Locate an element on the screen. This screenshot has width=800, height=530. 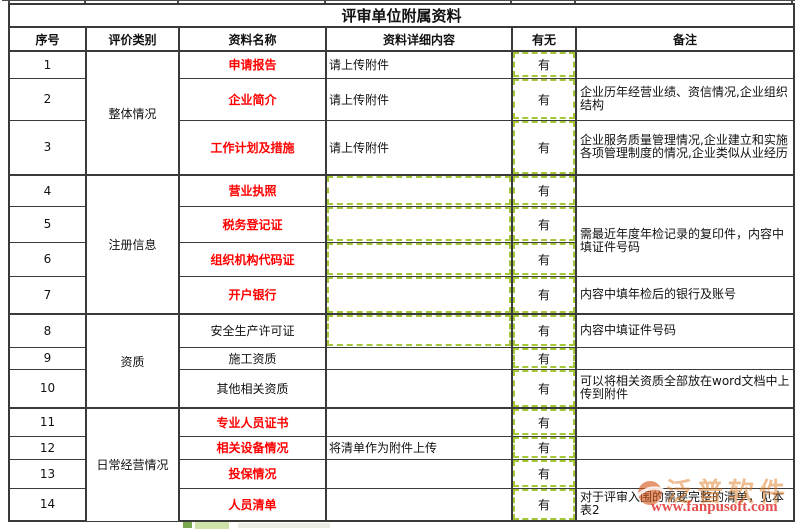
row-number-cell: 11 is located at coordinates (47, 422).